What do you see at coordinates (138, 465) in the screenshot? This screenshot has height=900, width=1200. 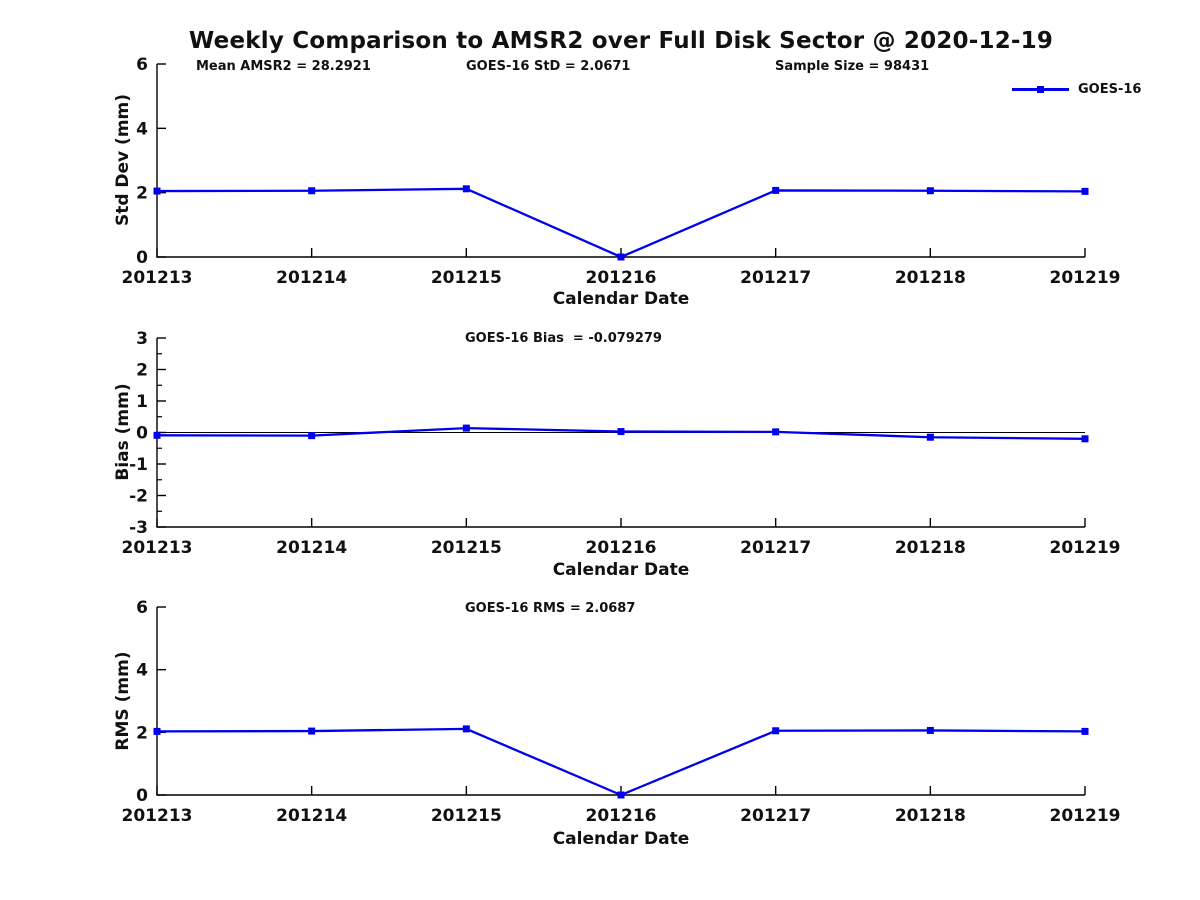 I see `y-tick-label: -1` at bounding box center [138, 465].